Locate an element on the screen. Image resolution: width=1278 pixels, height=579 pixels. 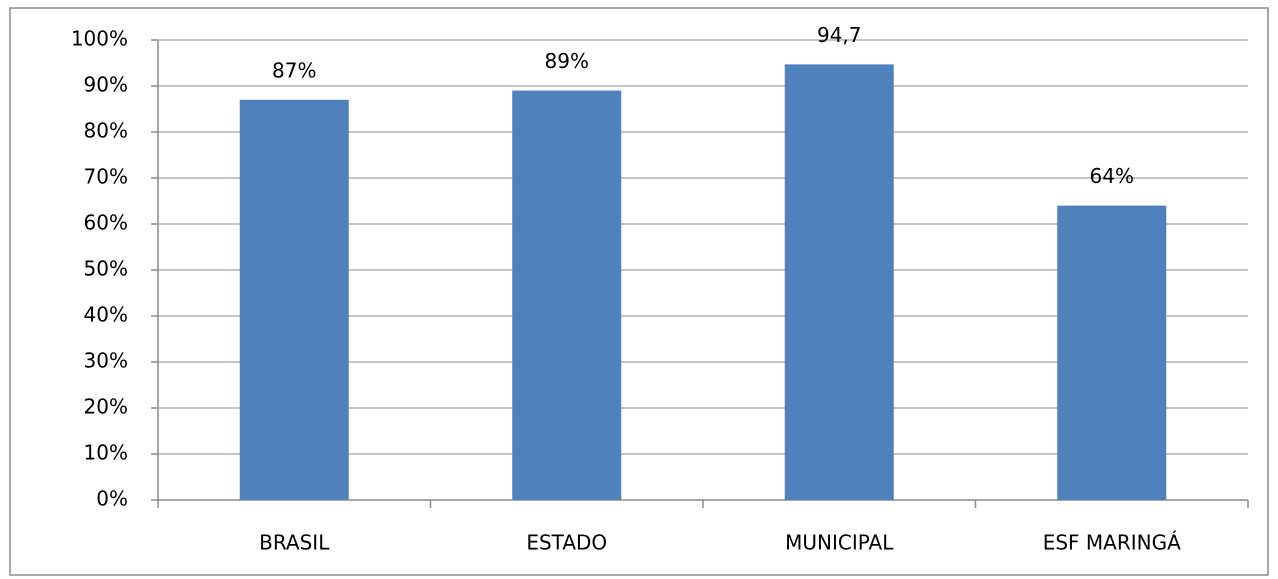
y-tick-label: 30% is located at coordinates (106, 361).